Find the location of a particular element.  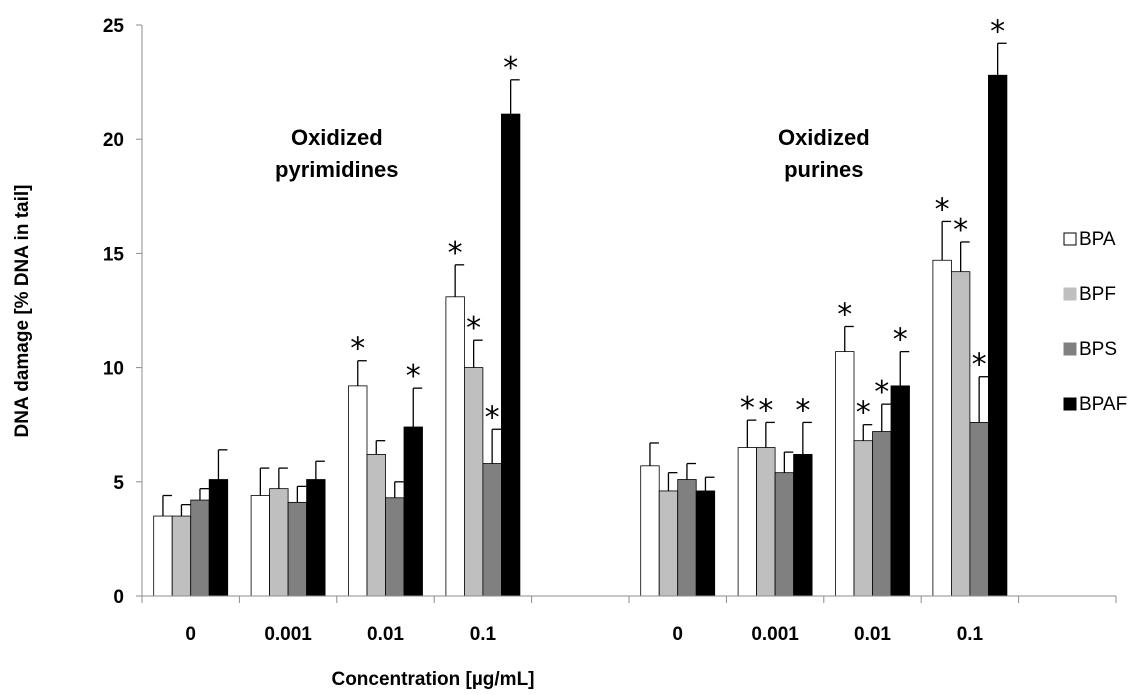

y-tick-label: 10 is located at coordinates (113, 369).